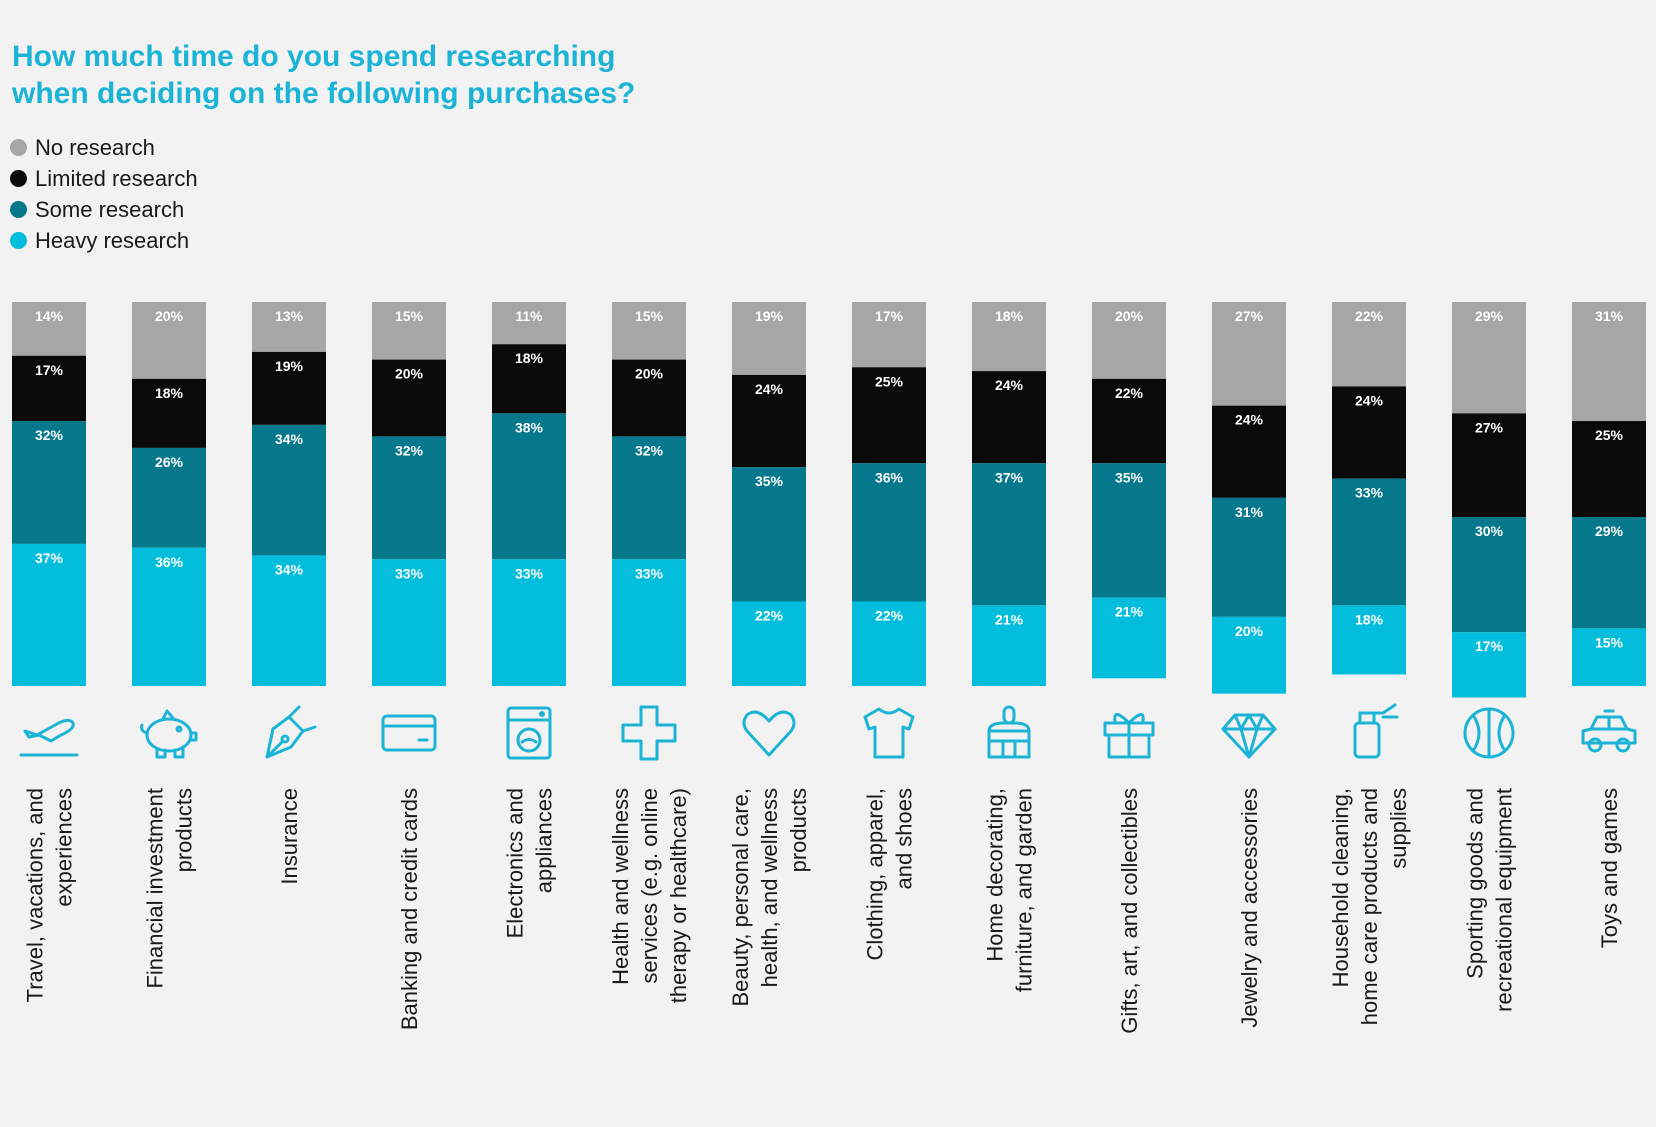  Describe the element at coordinates (769, 733) in the screenshot. I see `heart-icon` at that location.